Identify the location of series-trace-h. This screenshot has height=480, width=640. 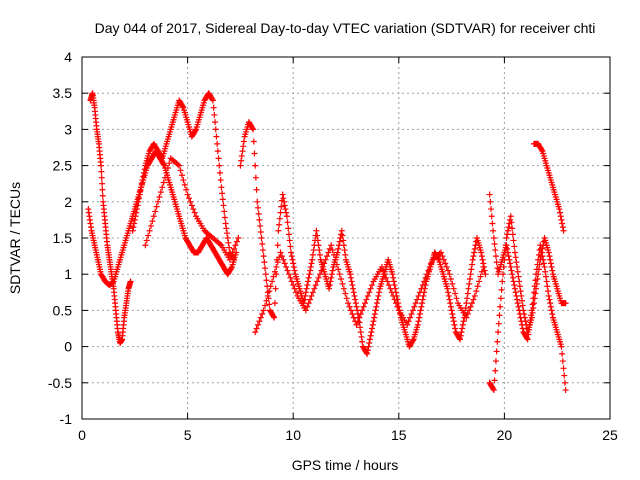
(527, 292).